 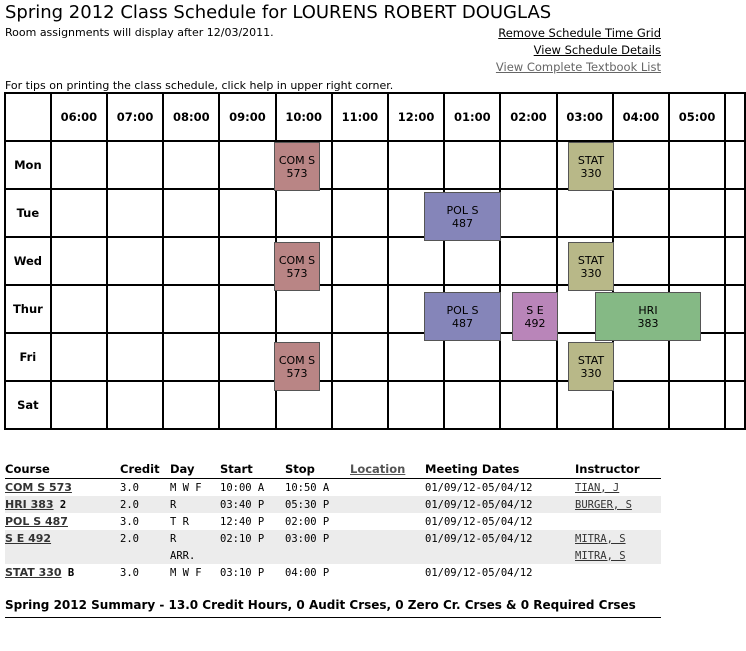 What do you see at coordinates (28, 117) in the screenshot?
I see `corner-cell` at bounding box center [28, 117].